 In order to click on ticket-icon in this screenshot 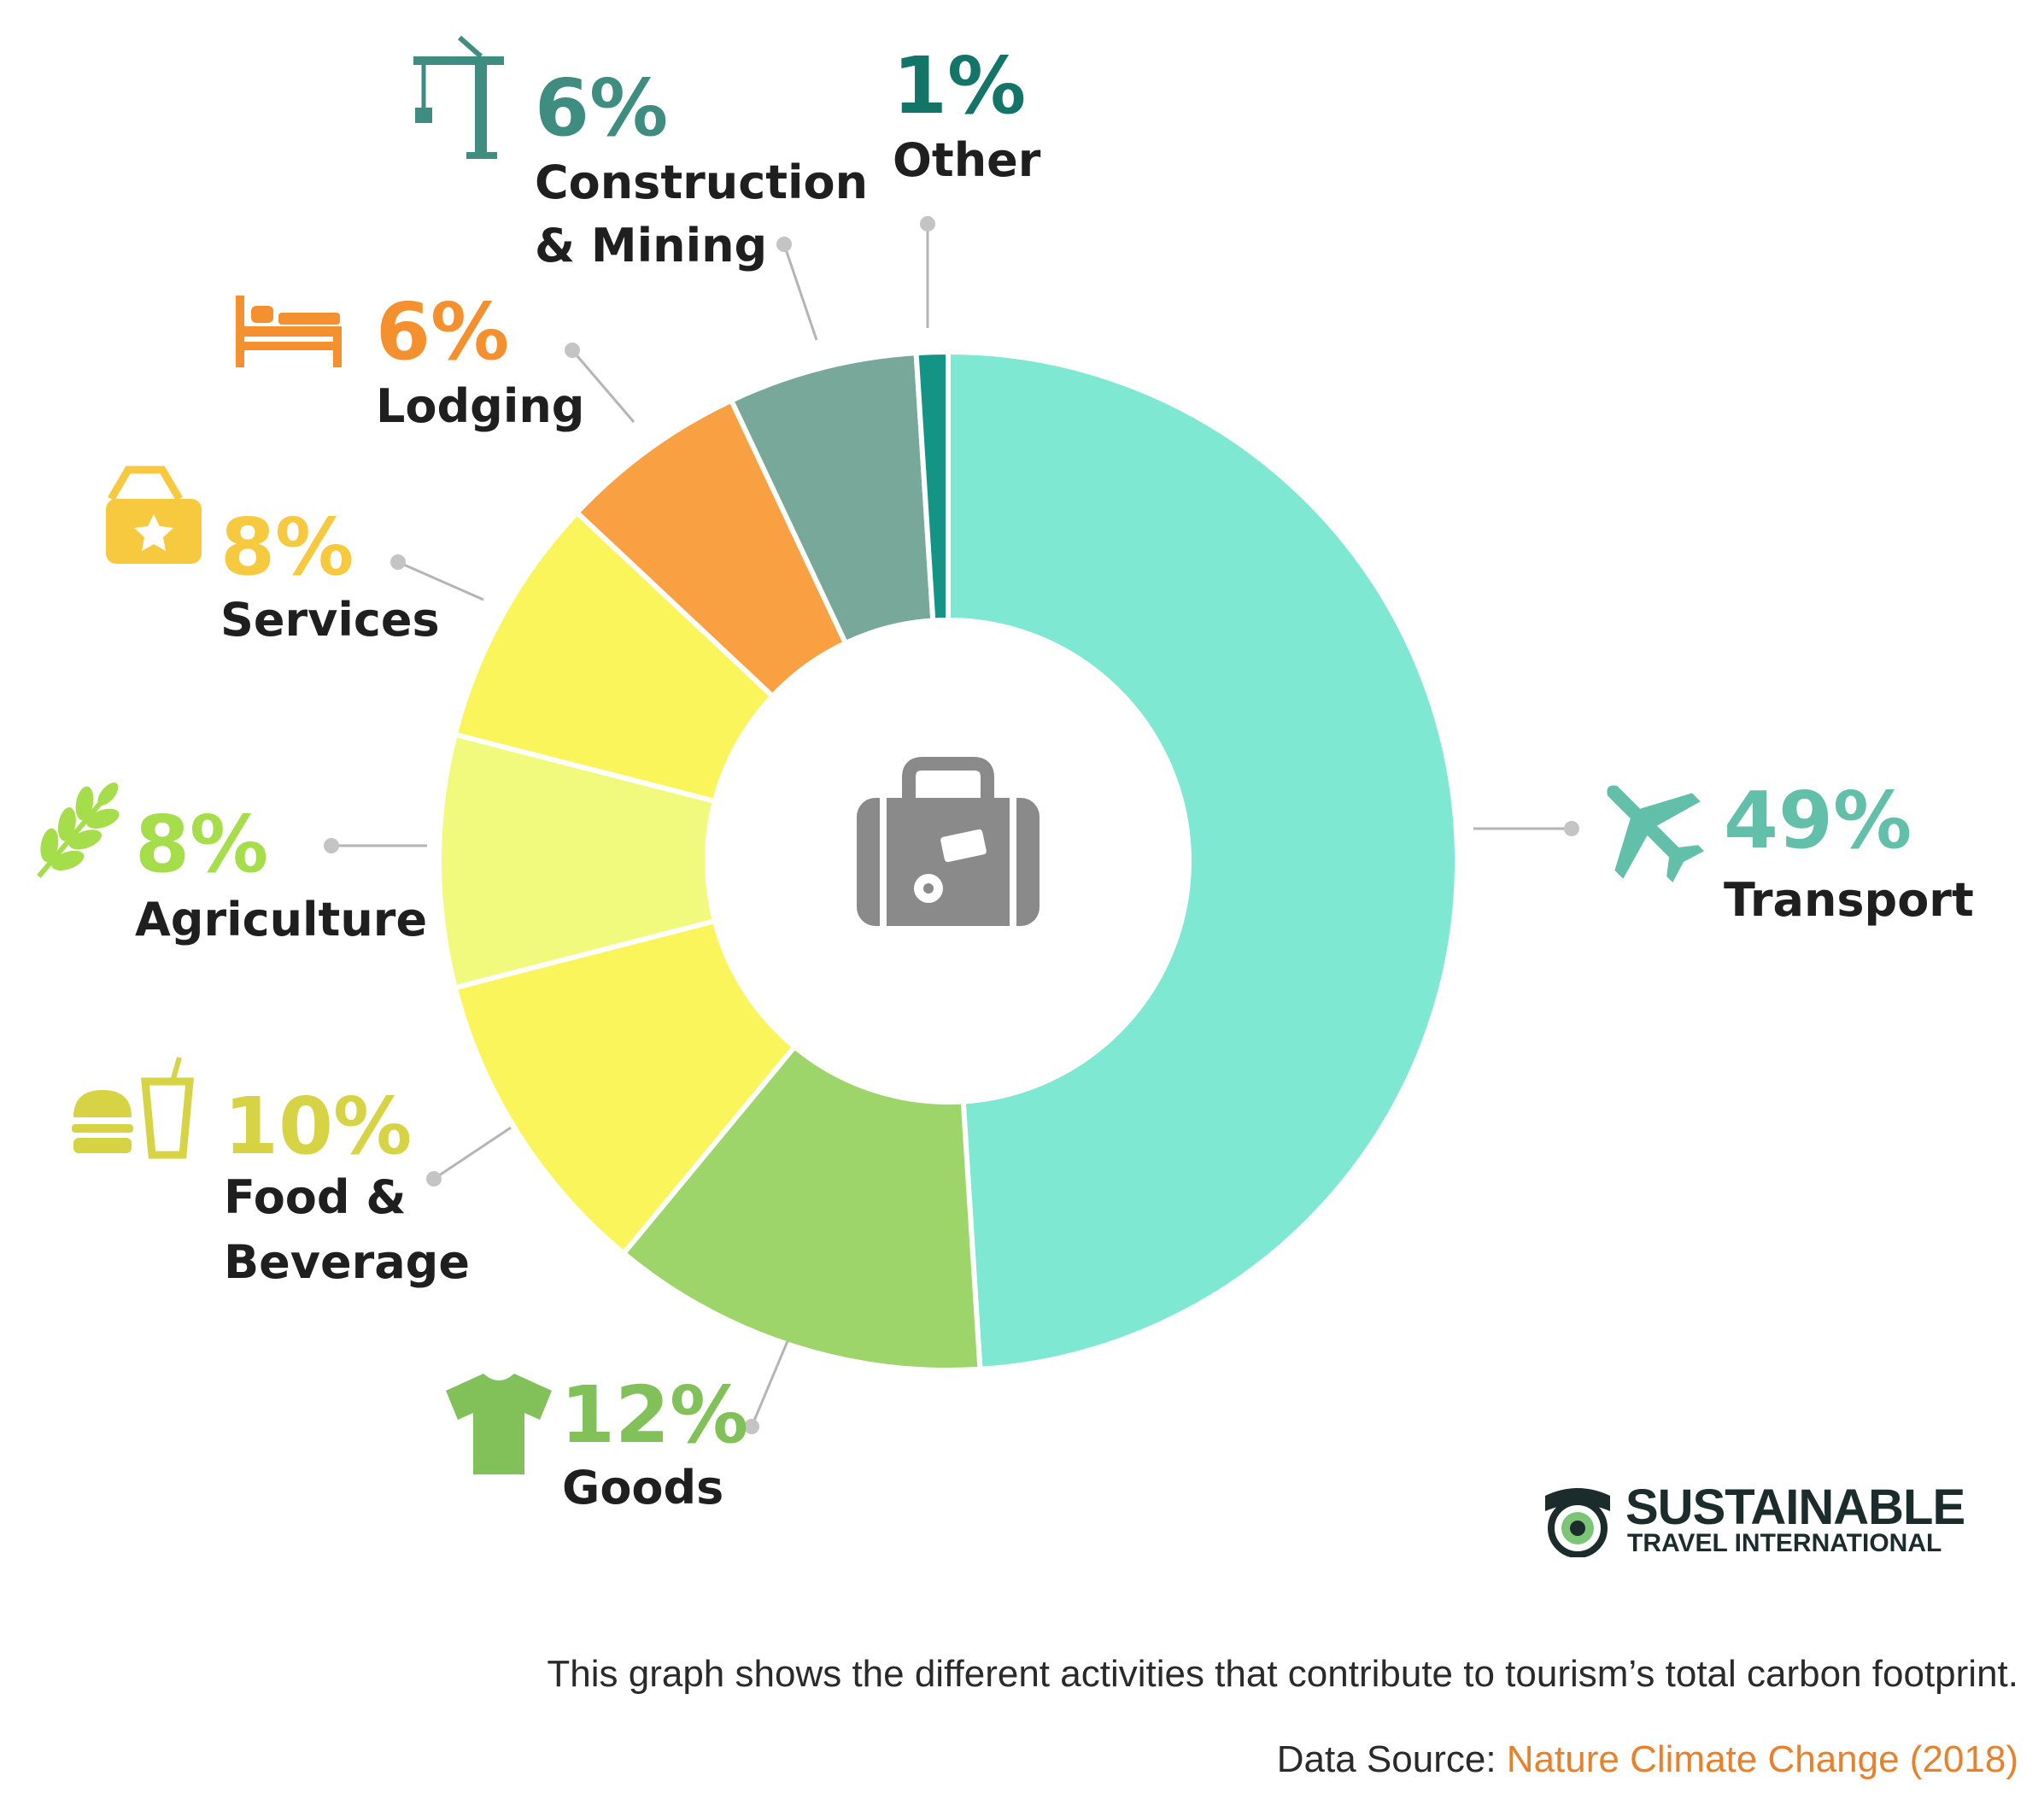, I will do `click(154, 515)`.